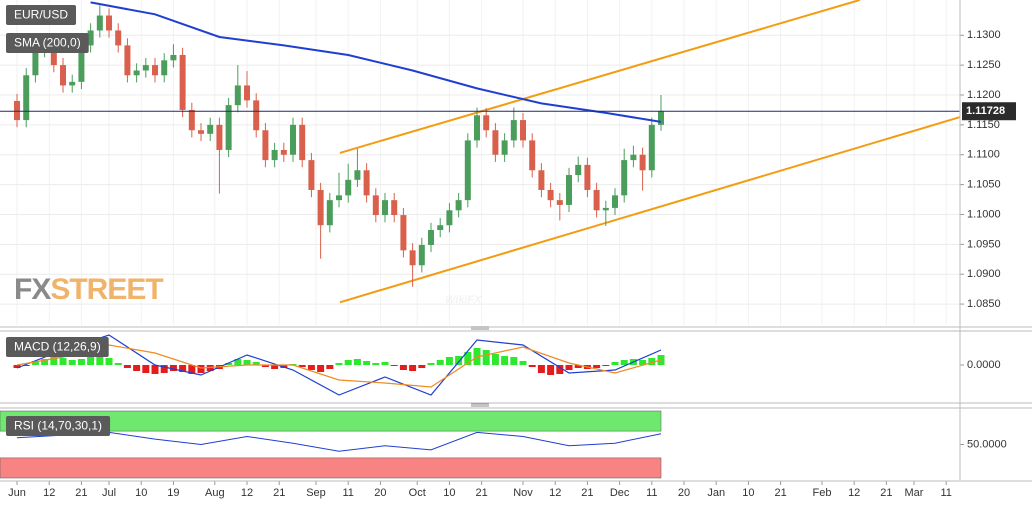 The image size is (1032, 505). What do you see at coordinates (987, 444) in the screenshot?
I see `y-tick-label: 50.0000` at bounding box center [987, 444].